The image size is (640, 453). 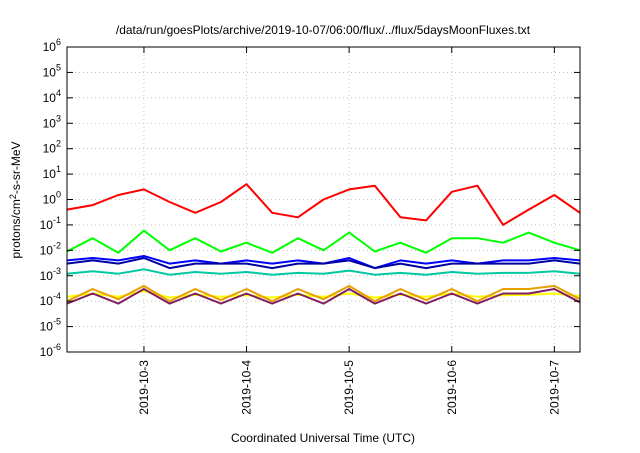 I want to click on y-tick-exponent: -4, so click(x=57, y=296).